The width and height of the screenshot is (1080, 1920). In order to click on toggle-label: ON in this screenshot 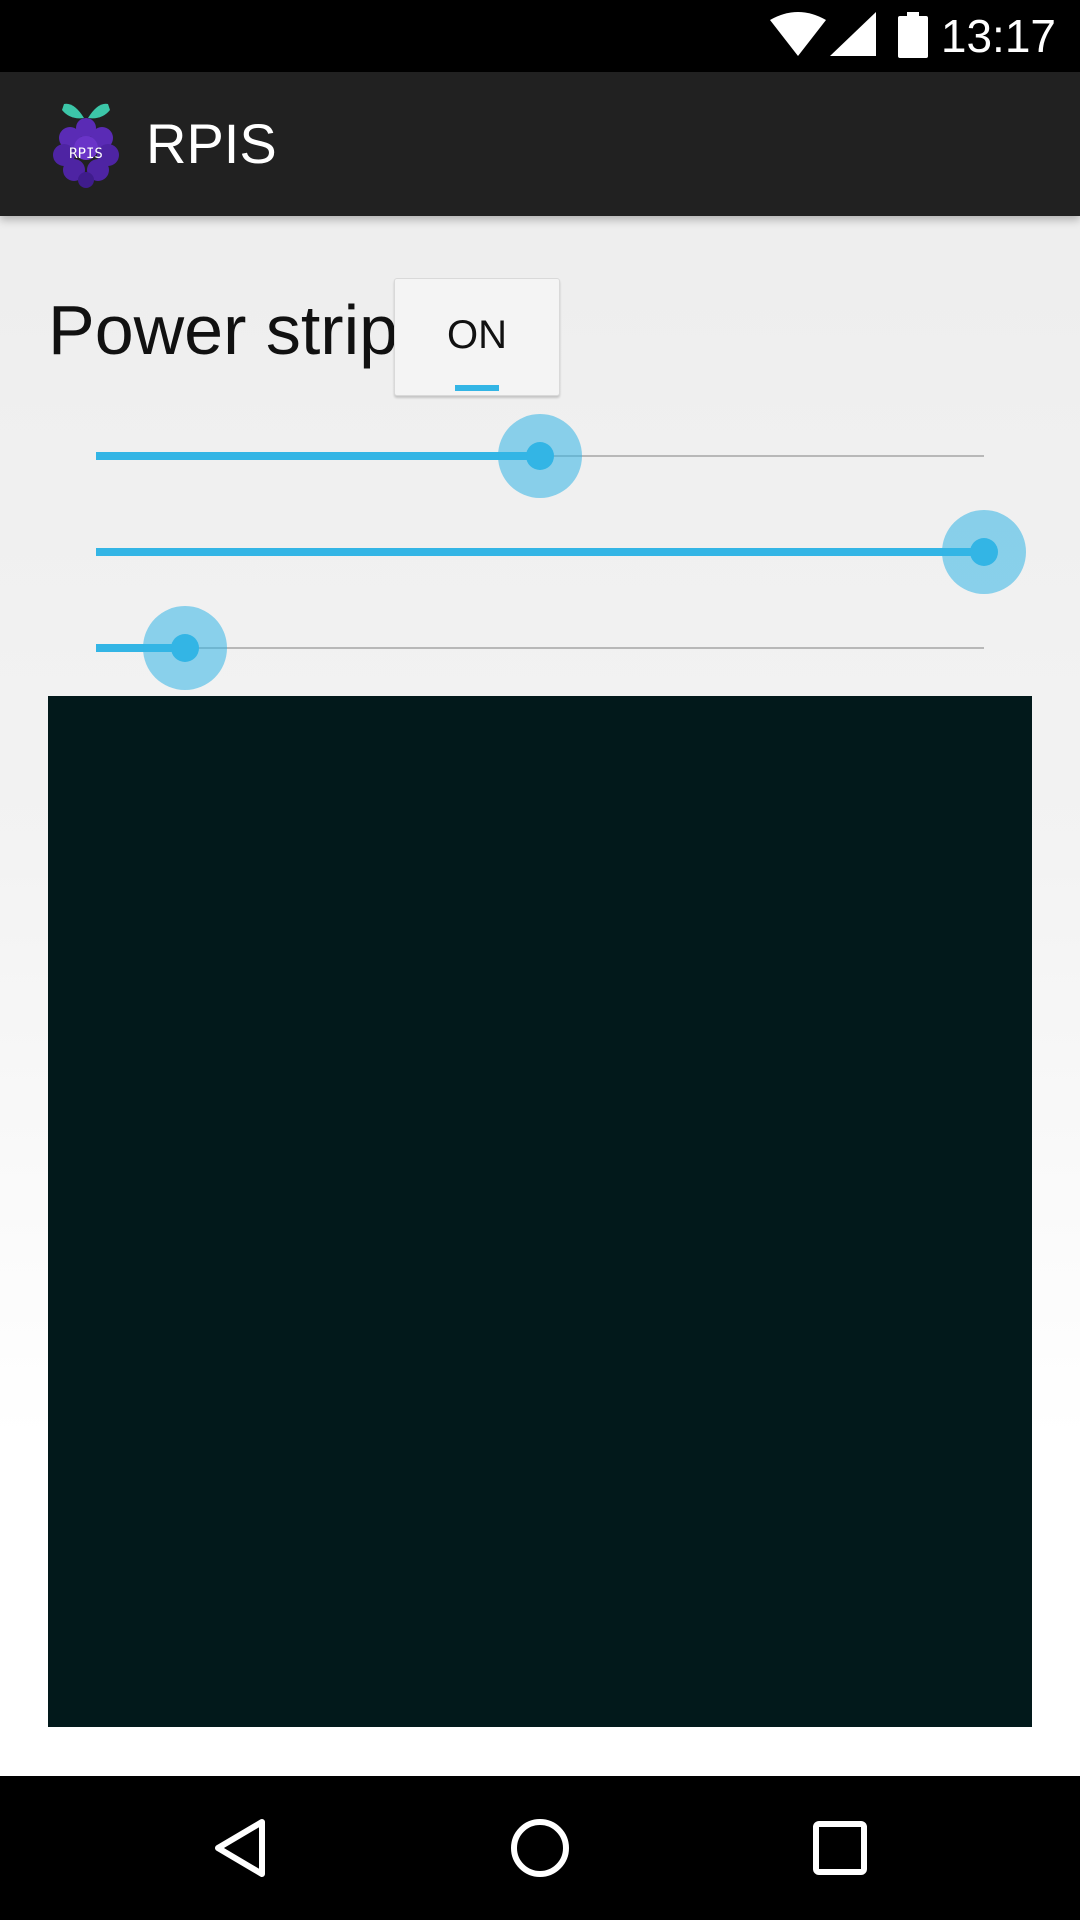, I will do `click(477, 335)`.